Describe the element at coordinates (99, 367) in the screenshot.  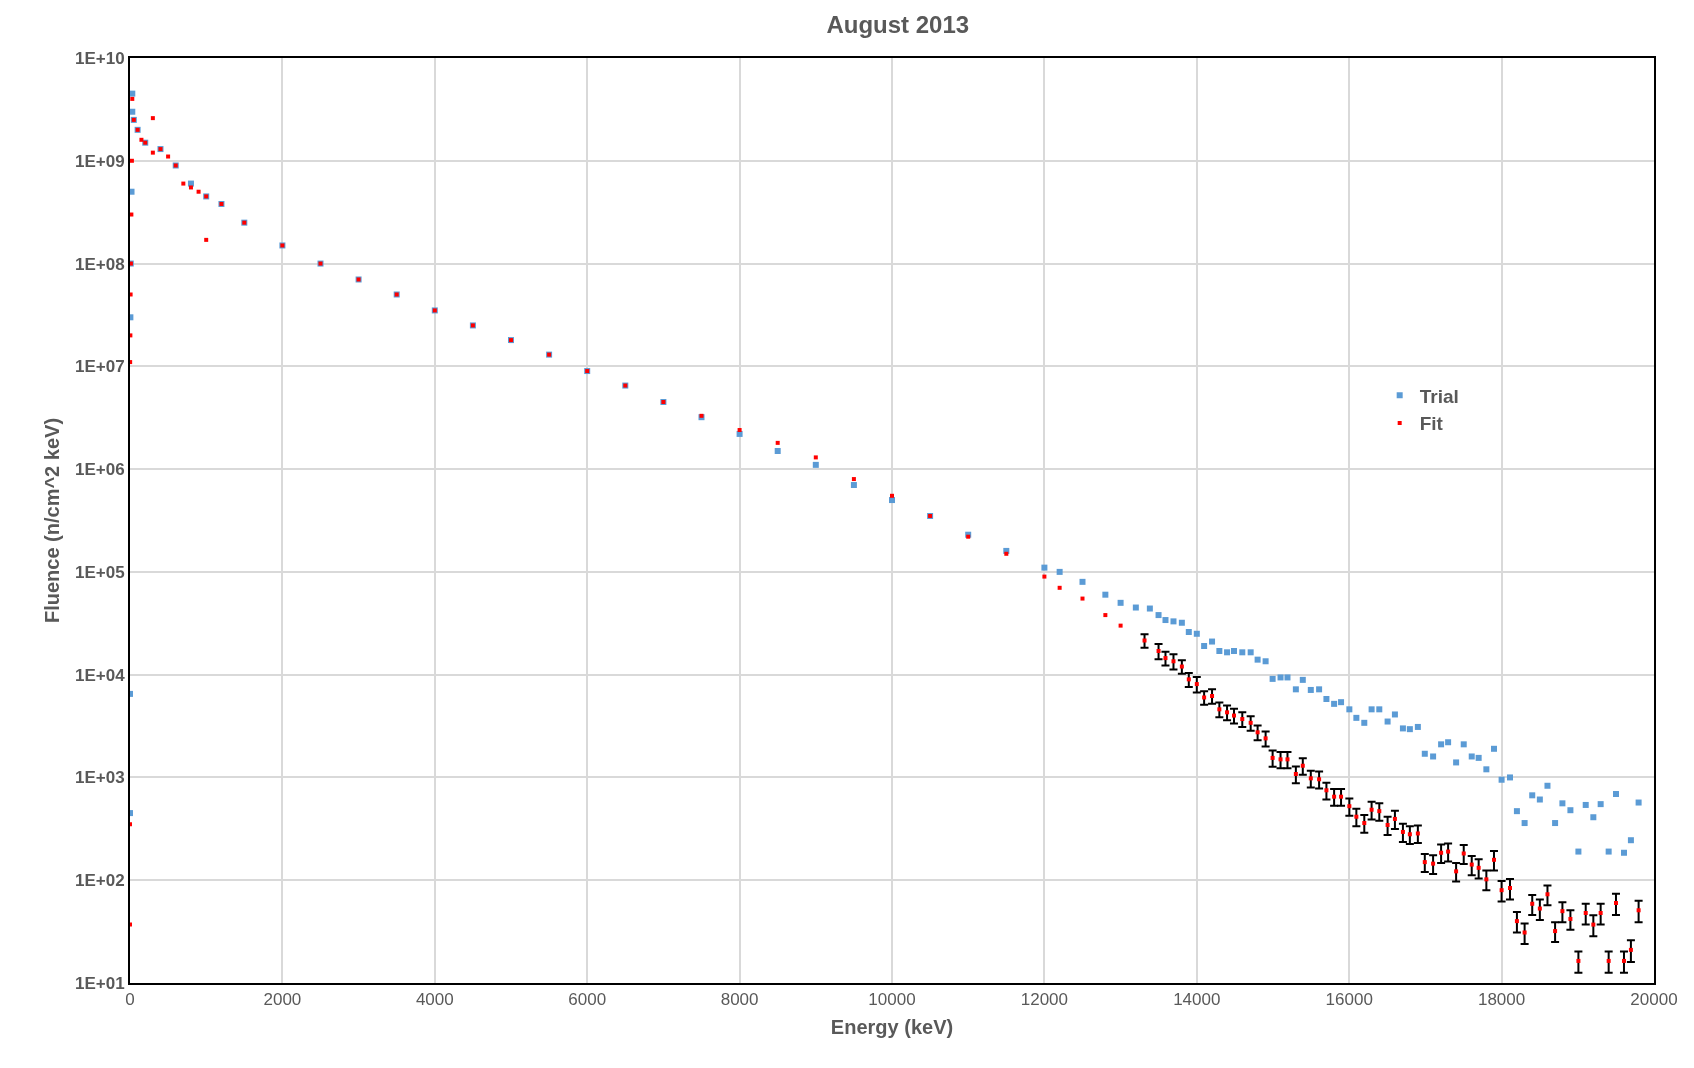
I see `y-tick-label: 1E+07` at that location.